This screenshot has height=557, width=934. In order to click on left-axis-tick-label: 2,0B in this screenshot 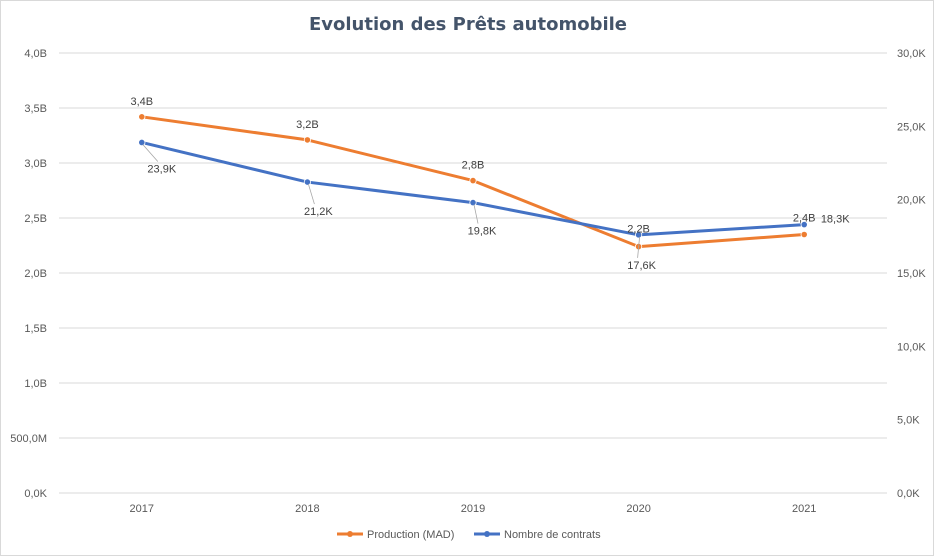, I will do `click(35, 274)`.